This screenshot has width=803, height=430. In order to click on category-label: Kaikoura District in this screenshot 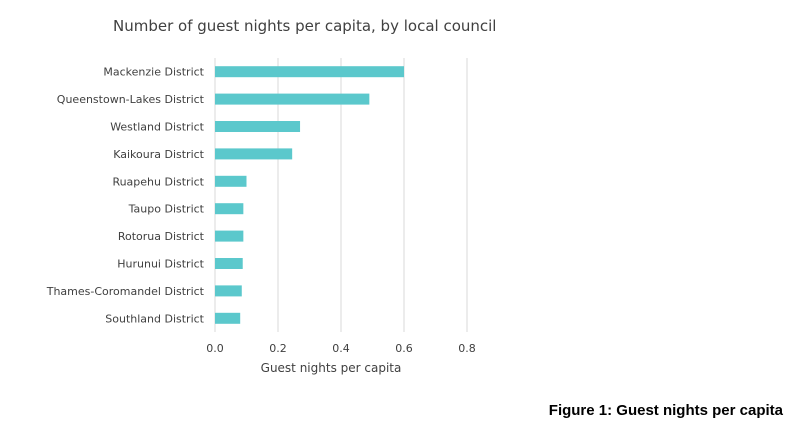, I will do `click(158, 154)`.